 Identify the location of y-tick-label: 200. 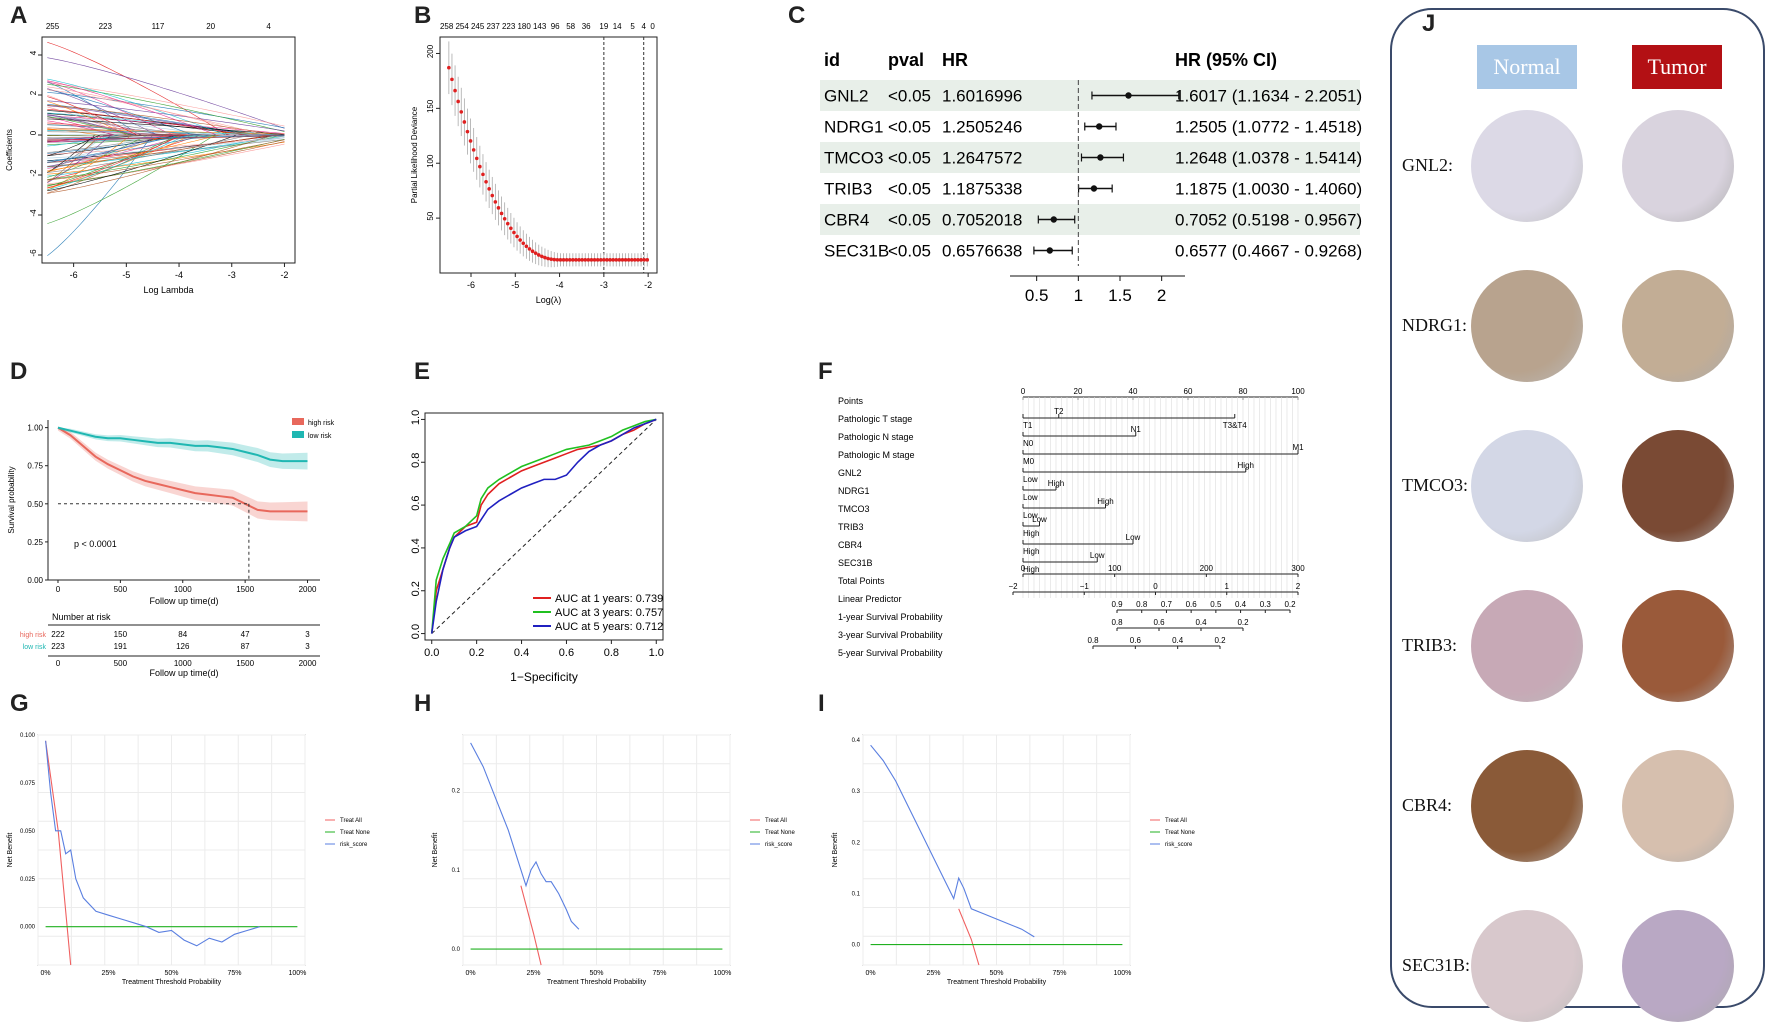
(430, 51).